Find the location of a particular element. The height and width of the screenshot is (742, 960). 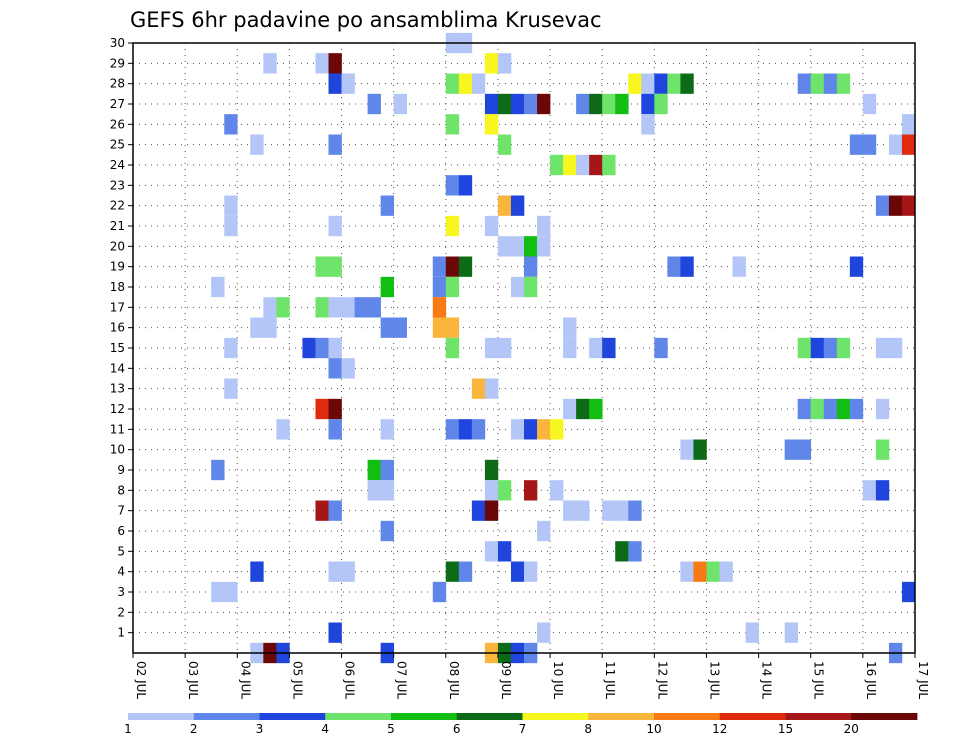

x-tick-label: 03 JUL is located at coordinates (193, 680).